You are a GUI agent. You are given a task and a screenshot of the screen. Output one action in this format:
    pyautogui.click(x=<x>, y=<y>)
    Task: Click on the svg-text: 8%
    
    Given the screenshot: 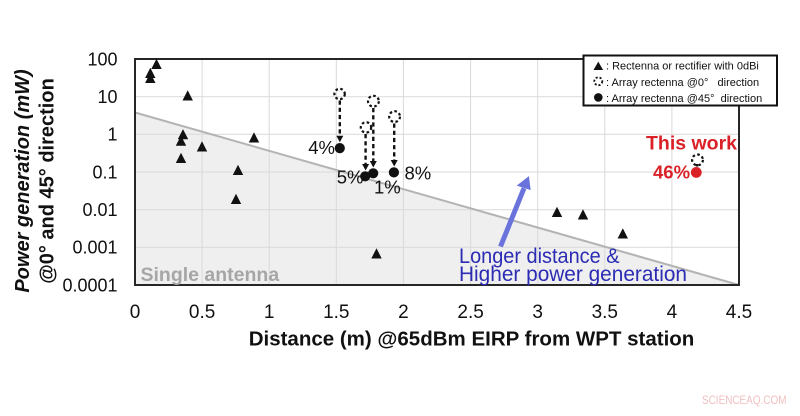 What is the action you would take?
    pyautogui.click(x=418, y=173)
    